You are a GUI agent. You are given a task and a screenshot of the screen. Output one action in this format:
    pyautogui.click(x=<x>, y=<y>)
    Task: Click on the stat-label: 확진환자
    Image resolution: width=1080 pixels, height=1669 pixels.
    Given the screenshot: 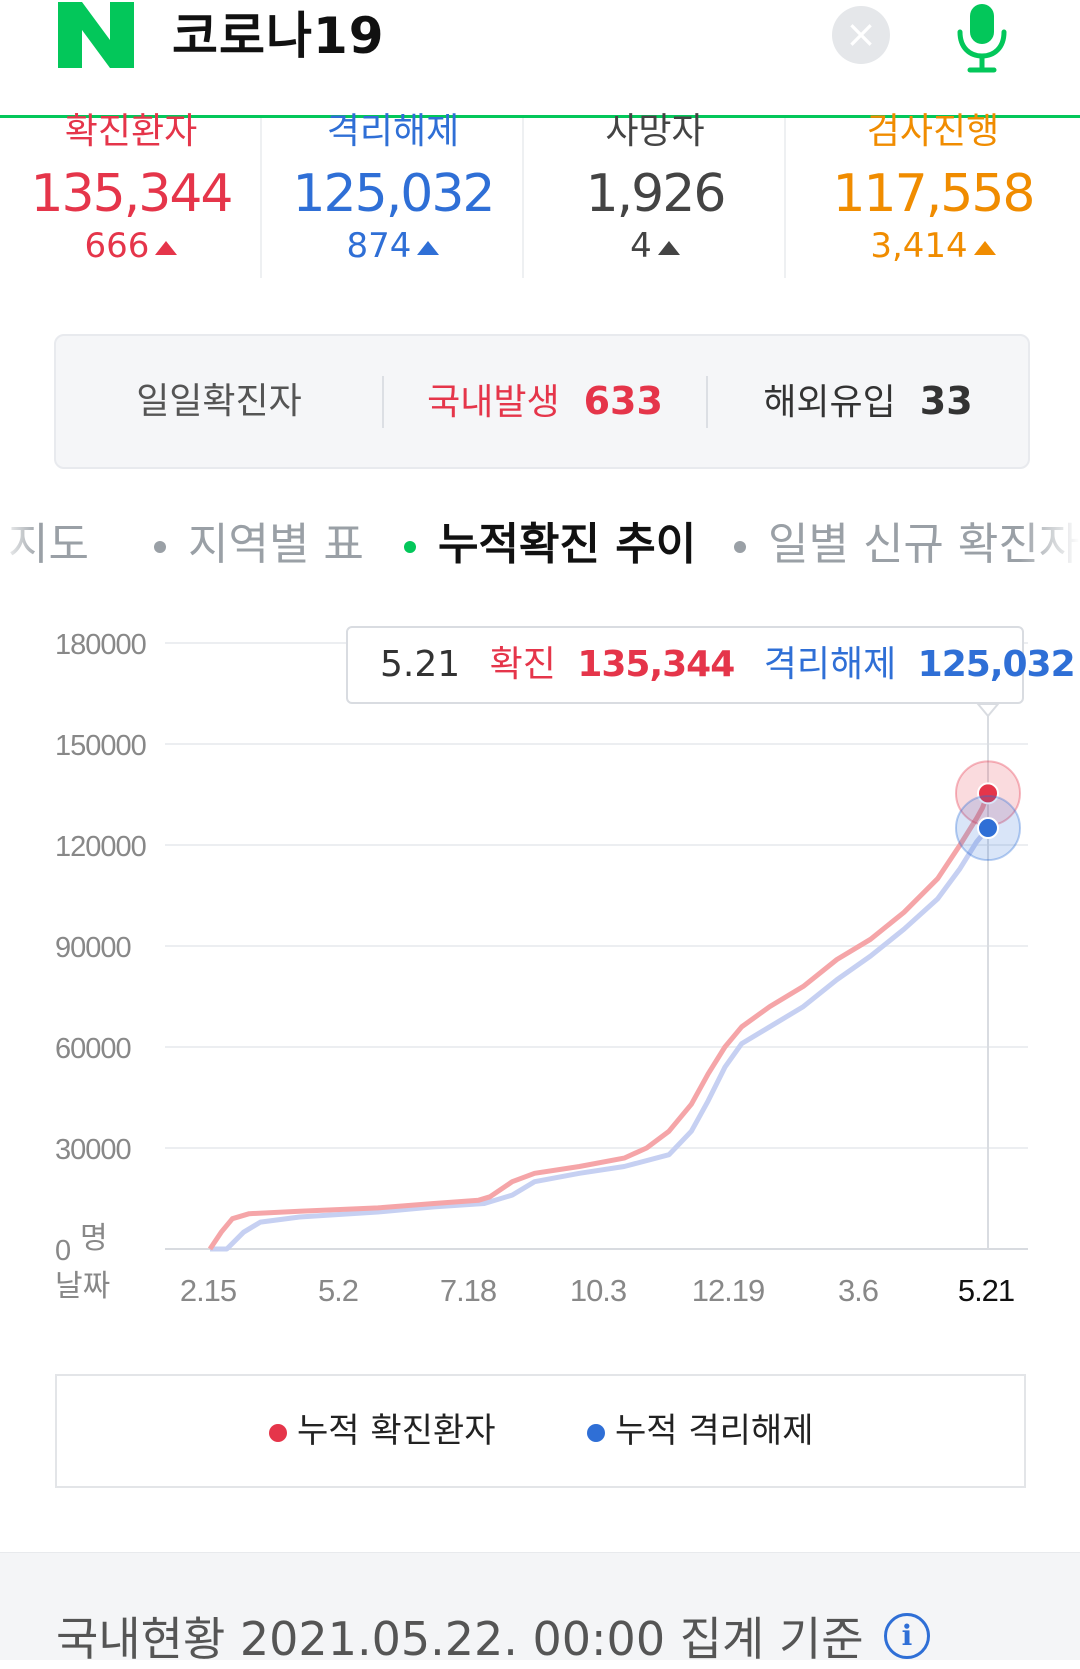 What is the action you would take?
    pyautogui.click(x=131, y=131)
    